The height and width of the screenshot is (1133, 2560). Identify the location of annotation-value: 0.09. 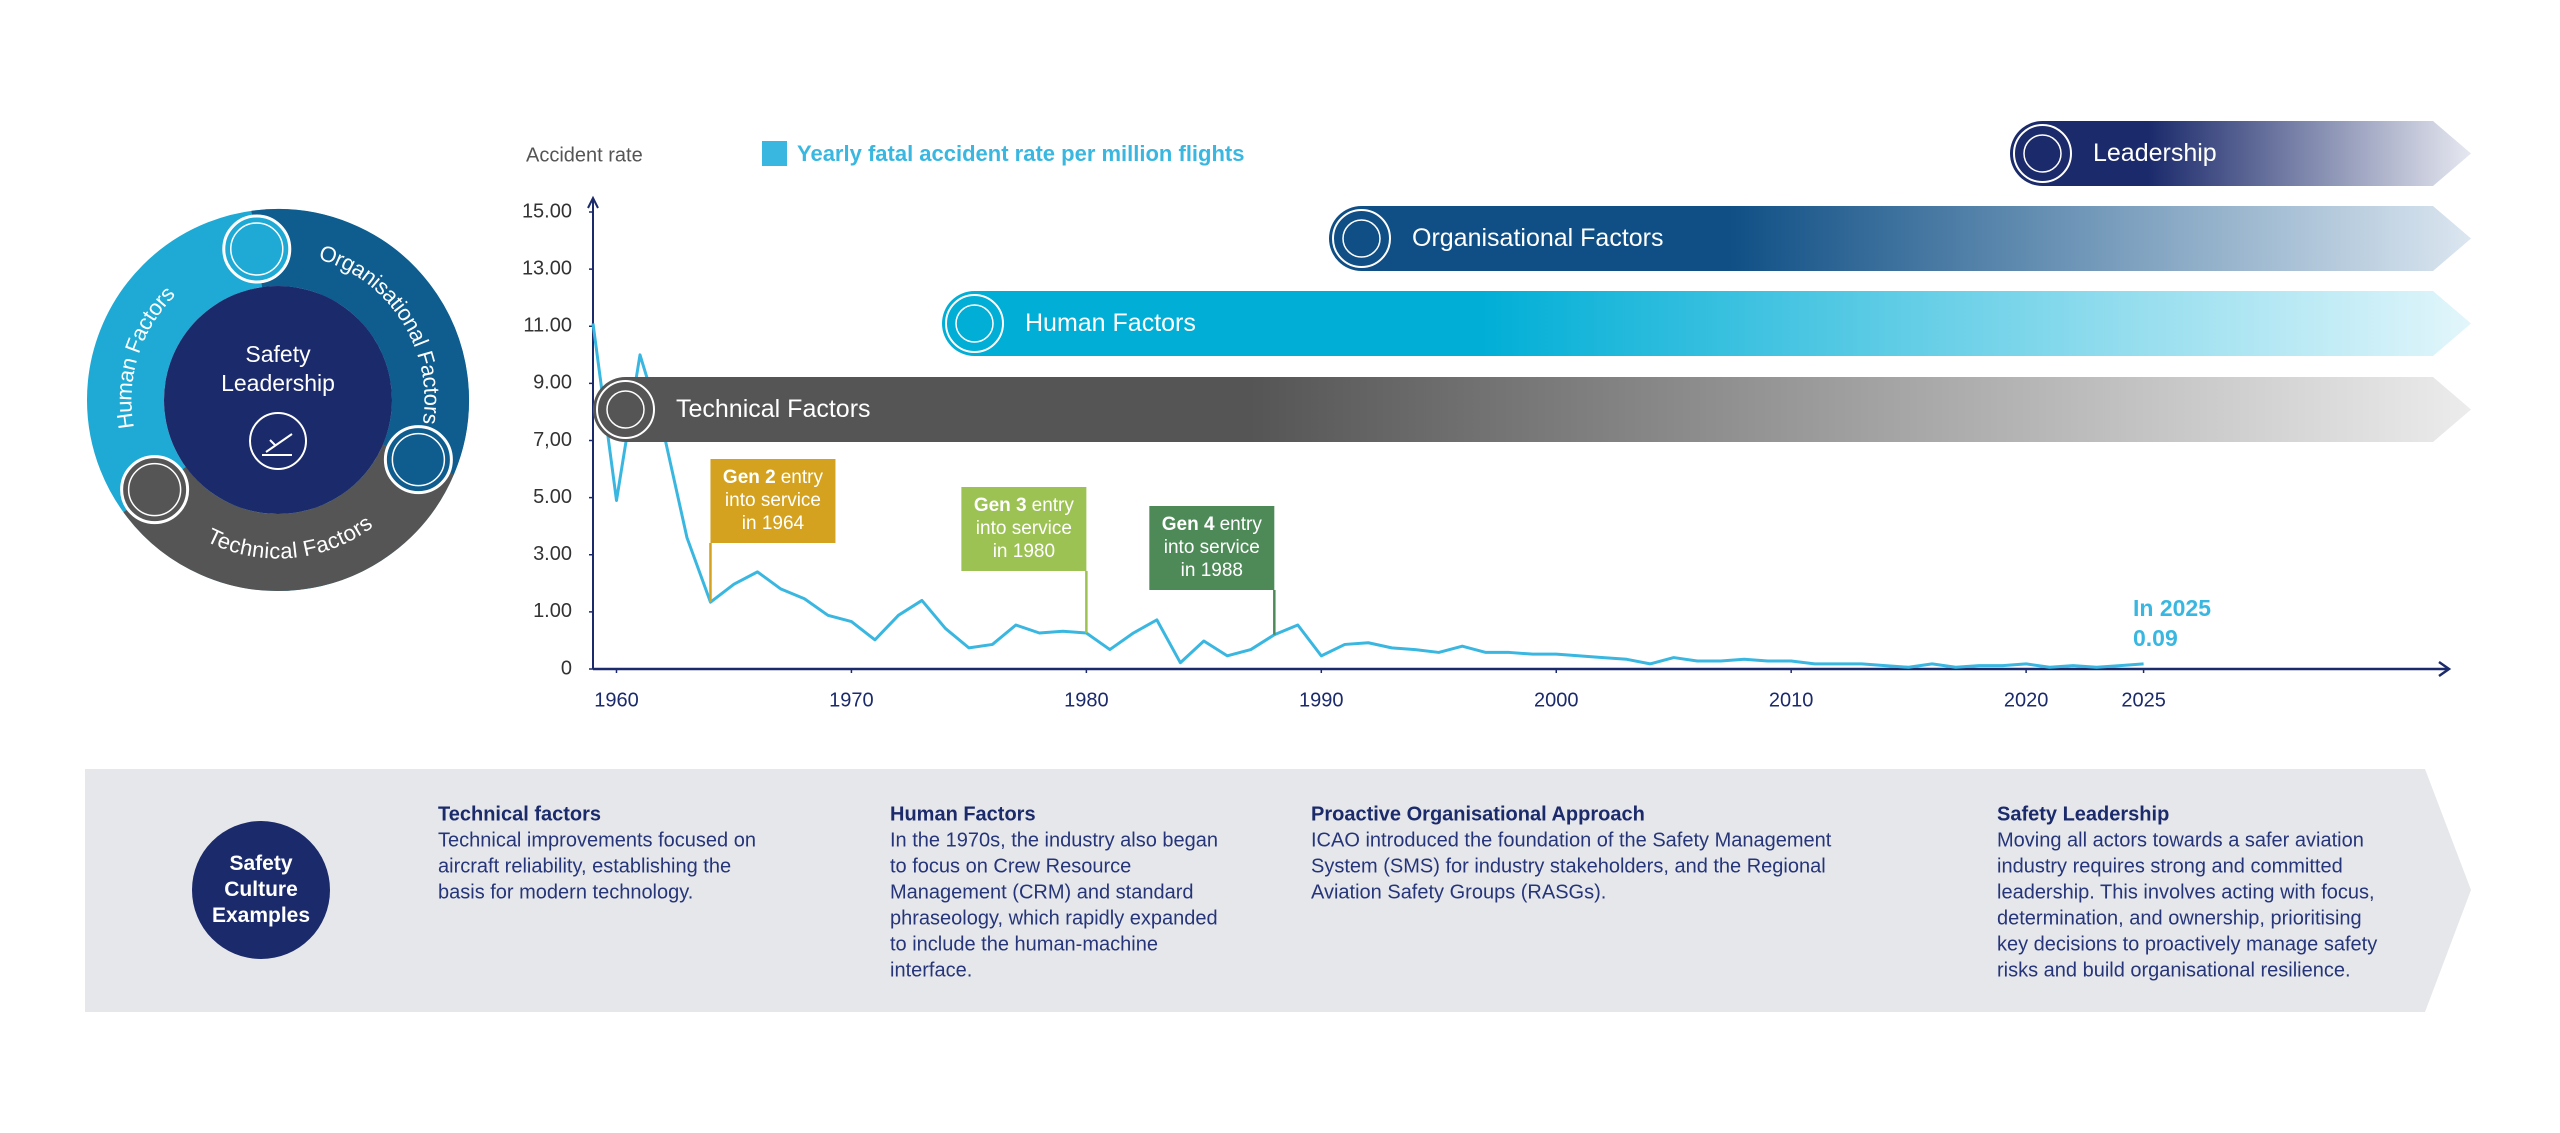
(2155, 638).